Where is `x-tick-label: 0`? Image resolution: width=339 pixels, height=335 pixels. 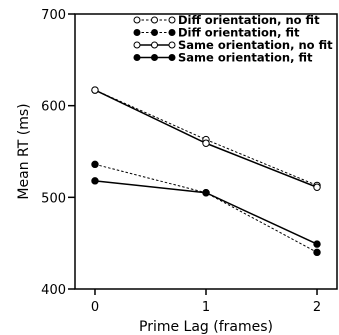 x-tick-label: 0 is located at coordinates (95, 307).